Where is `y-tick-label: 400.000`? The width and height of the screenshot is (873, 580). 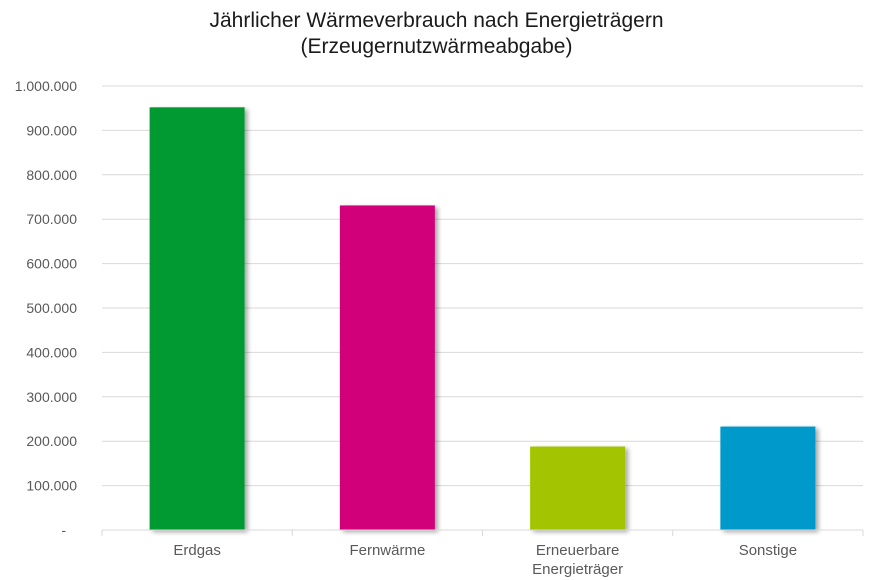
y-tick-label: 400.000 is located at coordinates (51, 352).